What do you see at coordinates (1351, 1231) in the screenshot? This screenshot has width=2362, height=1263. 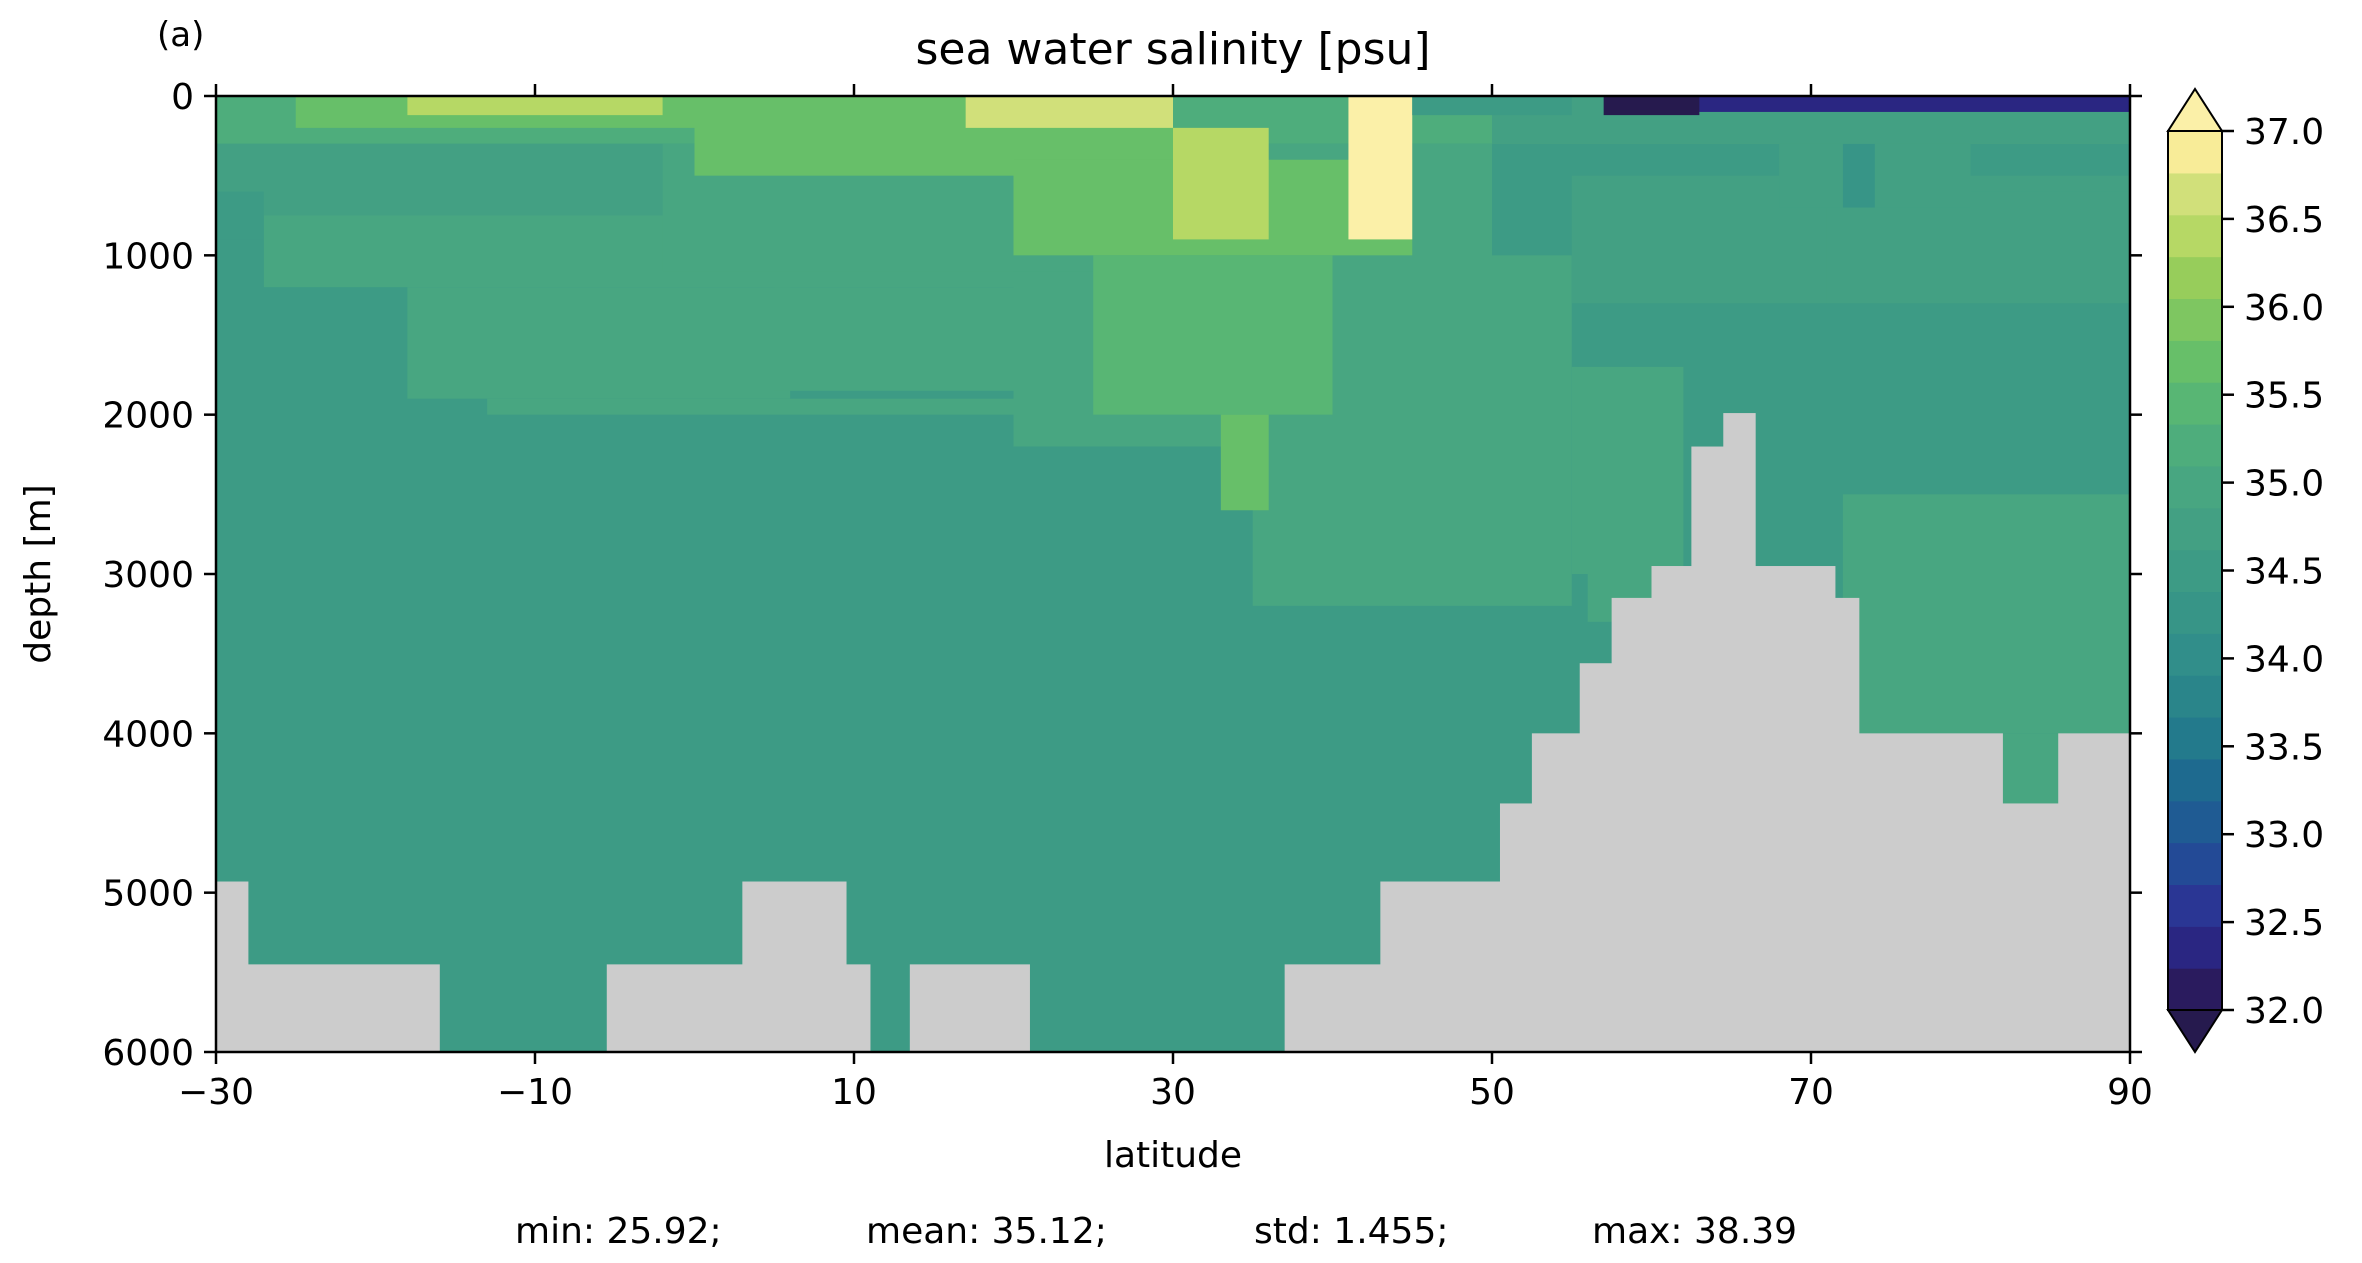 I see `stat-std: std: 1.455;` at bounding box center [1351, 1231].